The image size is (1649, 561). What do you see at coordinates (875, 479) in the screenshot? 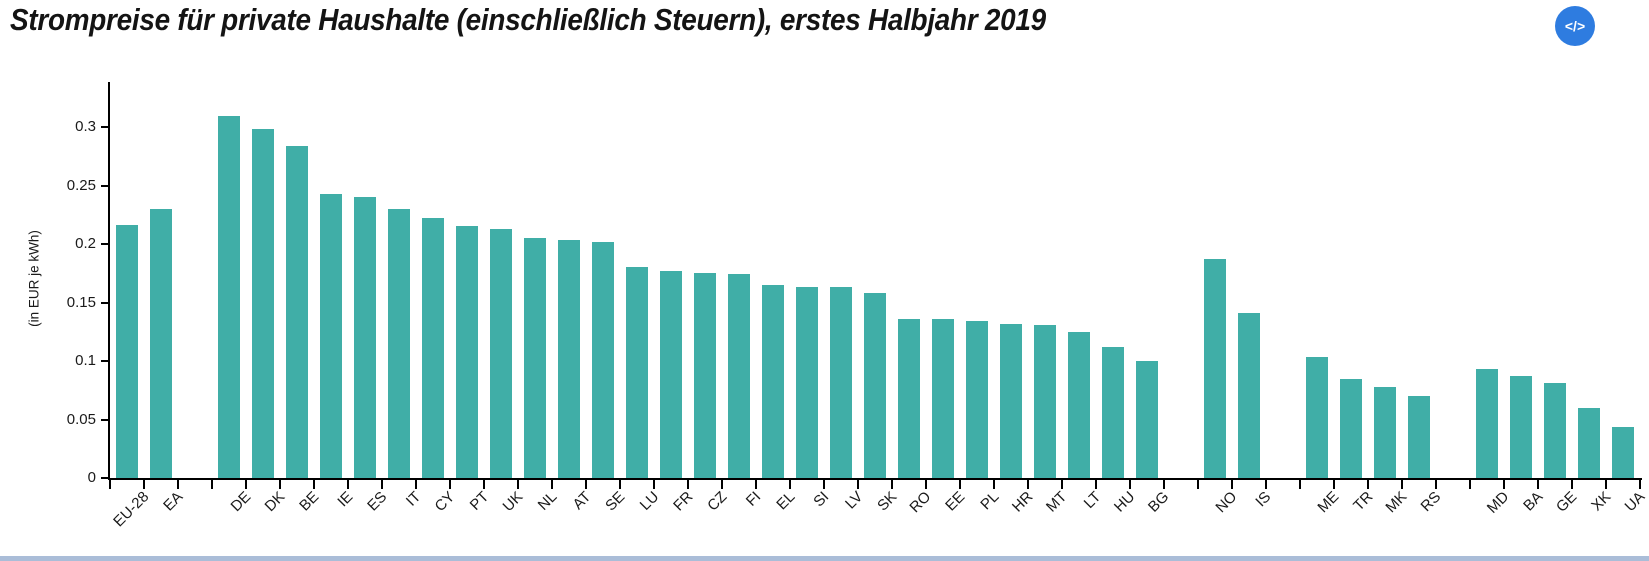
I see `x-axis-line` at bounding box center [875, 479].